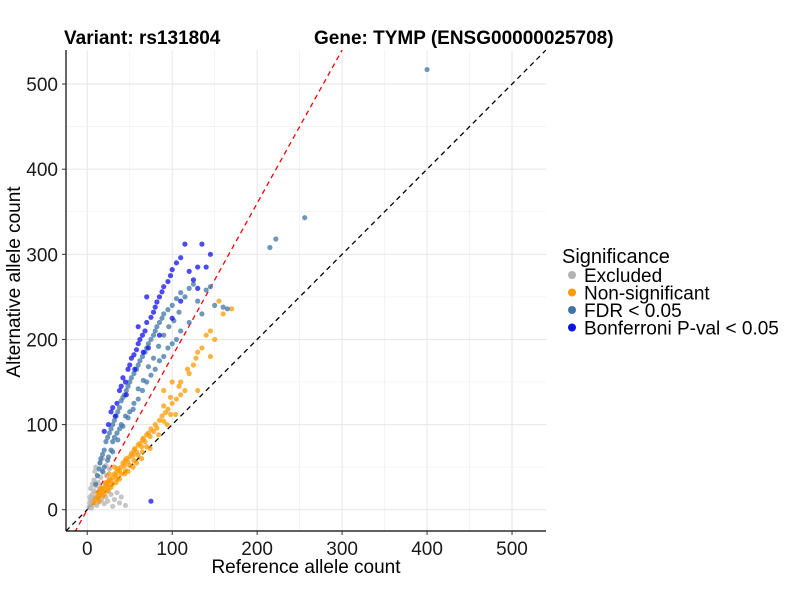  What do you see at coordinates (572, 292) in the screenshot?
I see `legend-key` at bounding box center [572, 292].